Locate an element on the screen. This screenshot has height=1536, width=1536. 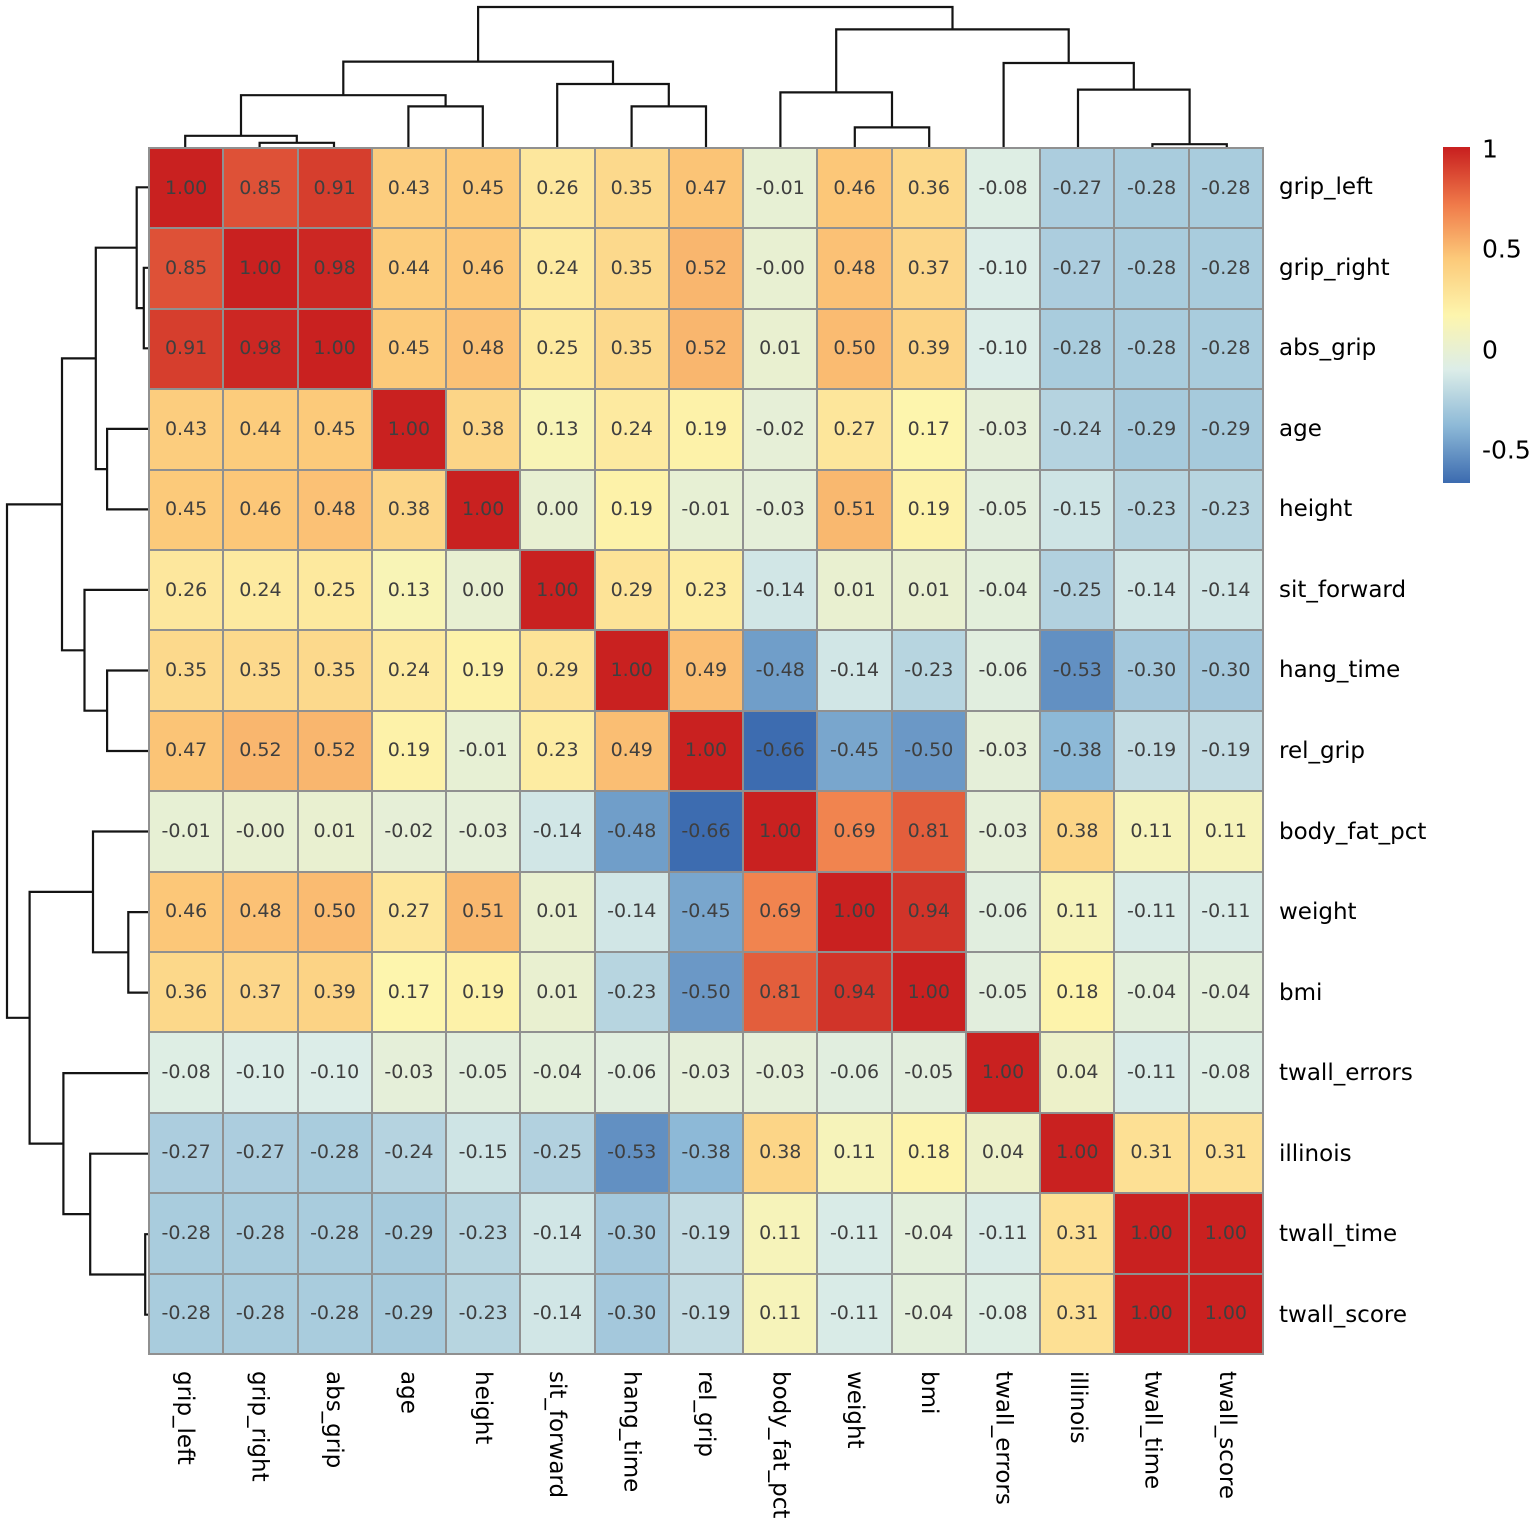
heatmap-cell: 0.39 is located at coordinates (334, 992).